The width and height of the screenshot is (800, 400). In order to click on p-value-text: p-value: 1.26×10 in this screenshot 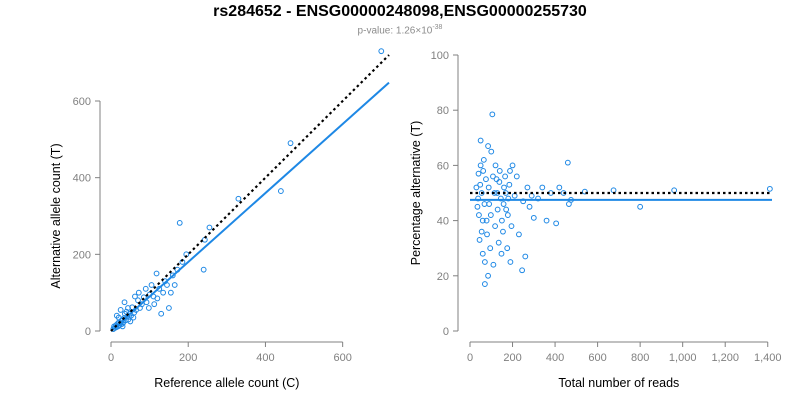, I will do `click(395, 31)`.